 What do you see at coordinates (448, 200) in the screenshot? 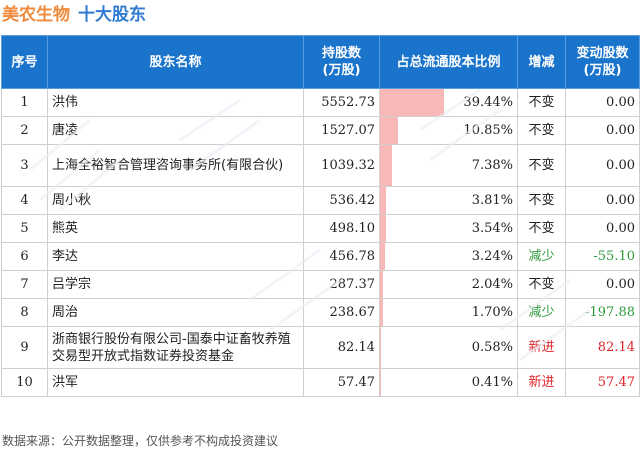
I see `ratio-cell: 3.81%` at bounding box center [448, 200].